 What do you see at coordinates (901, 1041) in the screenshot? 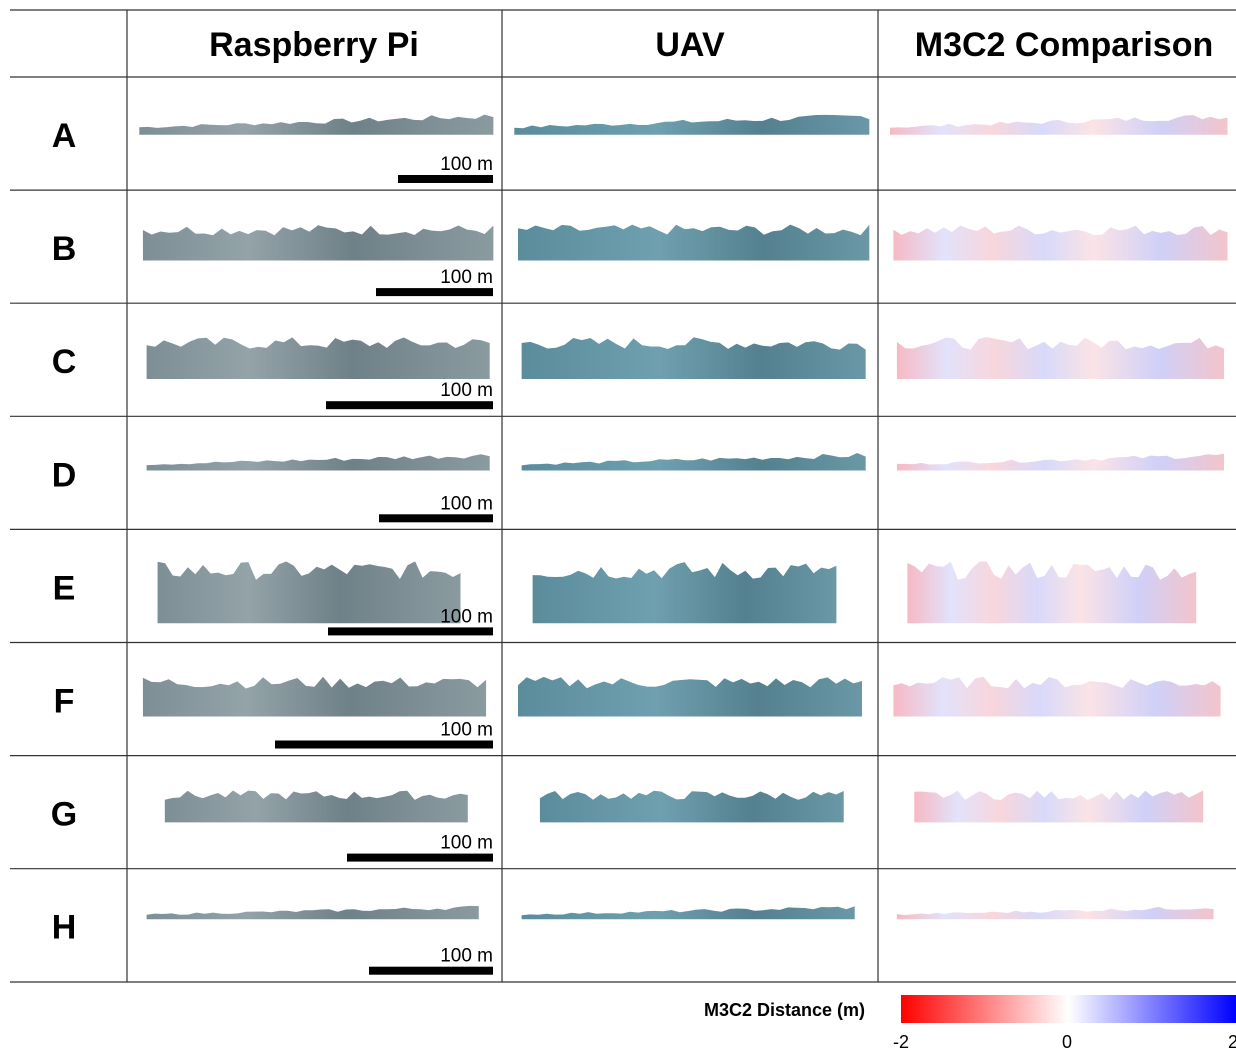
I see `colorbar-tick-label: -2` at bounding box center [901, 1041].